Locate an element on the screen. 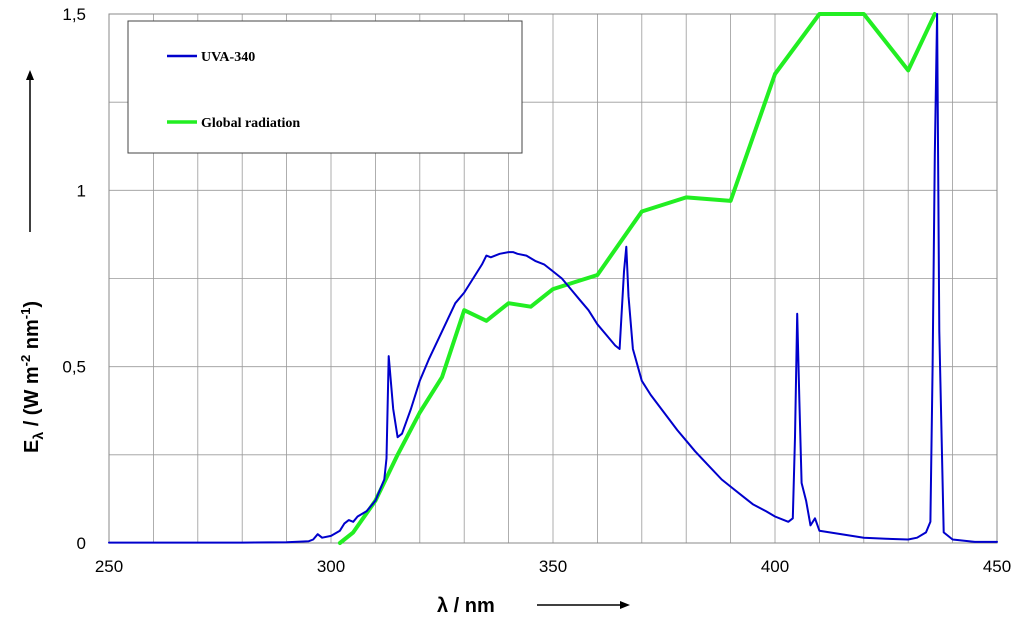 Image resolution: width=1016 pixels, height=621 pixels. y-tick-label: 0,5 is located at coordinates (74, 367).